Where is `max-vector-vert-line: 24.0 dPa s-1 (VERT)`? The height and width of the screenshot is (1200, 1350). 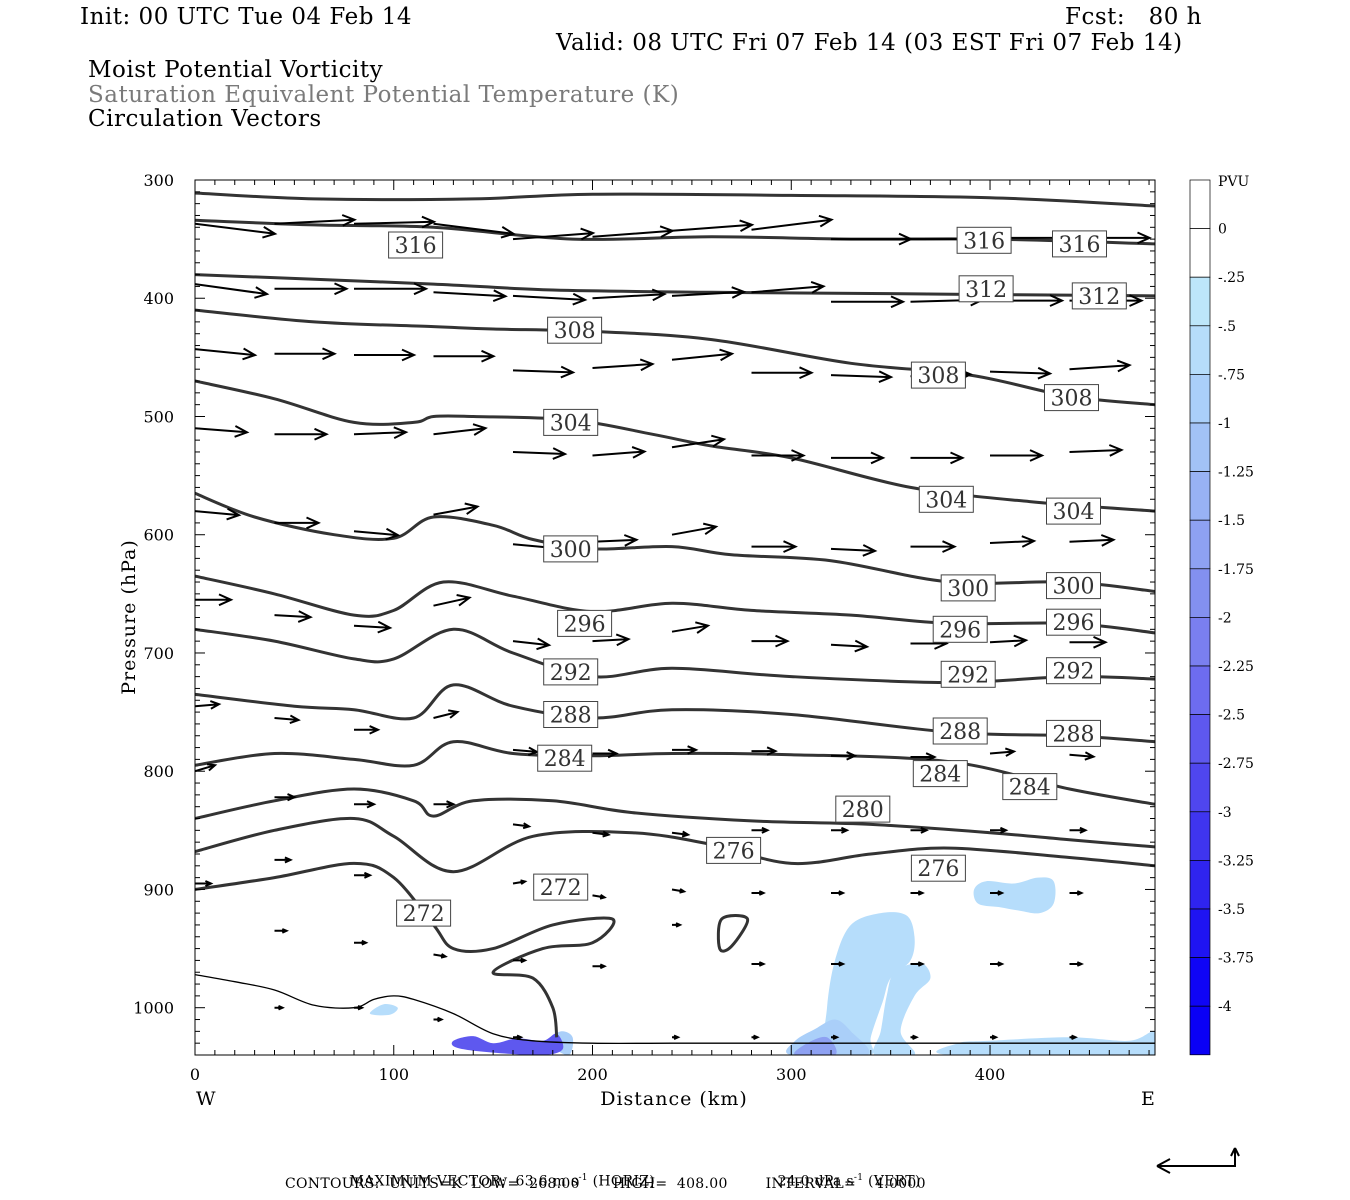
max-vector-vert-line: 24.0 dPa s-1 (VERT) is located at coordinates (844, 1173).